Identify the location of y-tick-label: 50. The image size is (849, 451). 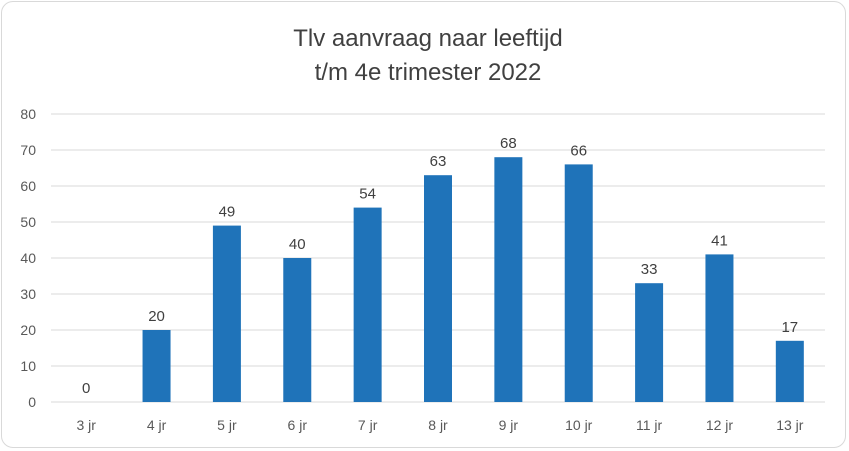
(28, 222).